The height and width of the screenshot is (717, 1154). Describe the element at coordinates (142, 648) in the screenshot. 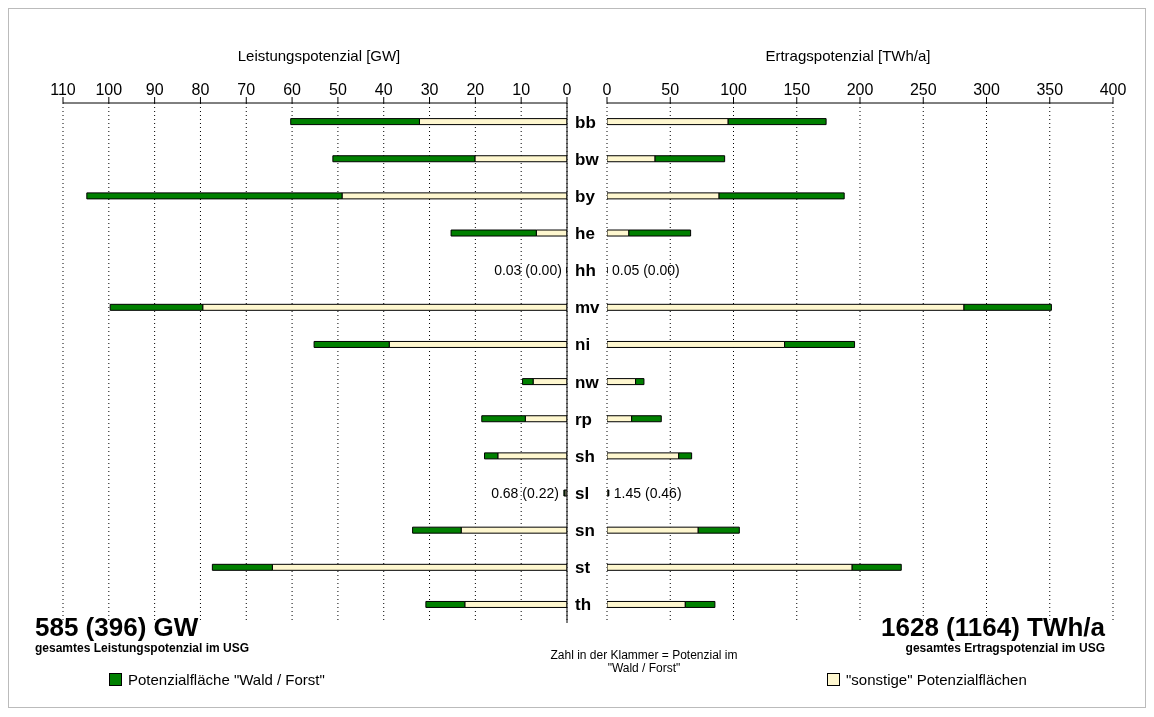

I see `text: gesamtes Leistungspotenzial im USG` at that location.